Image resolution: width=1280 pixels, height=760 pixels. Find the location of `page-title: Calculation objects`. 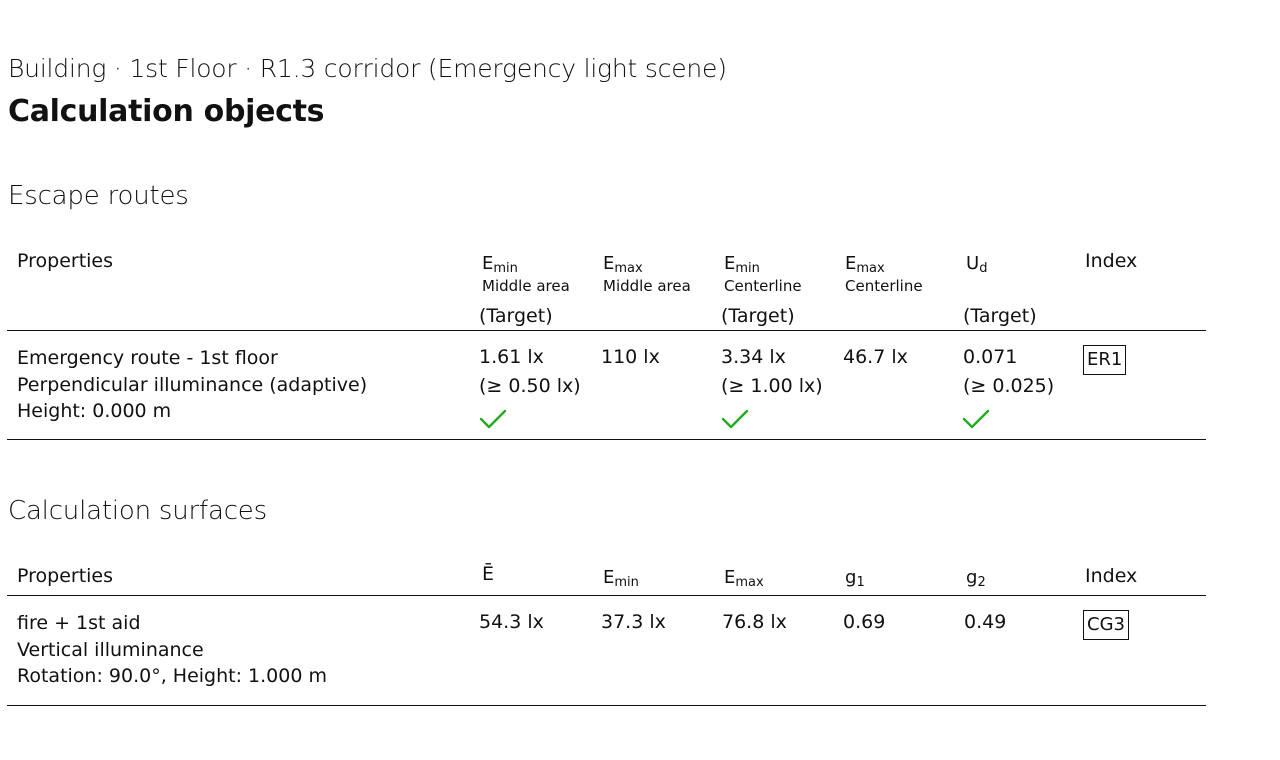

page-title: Calculation objects is located at coordinates (166, 111).